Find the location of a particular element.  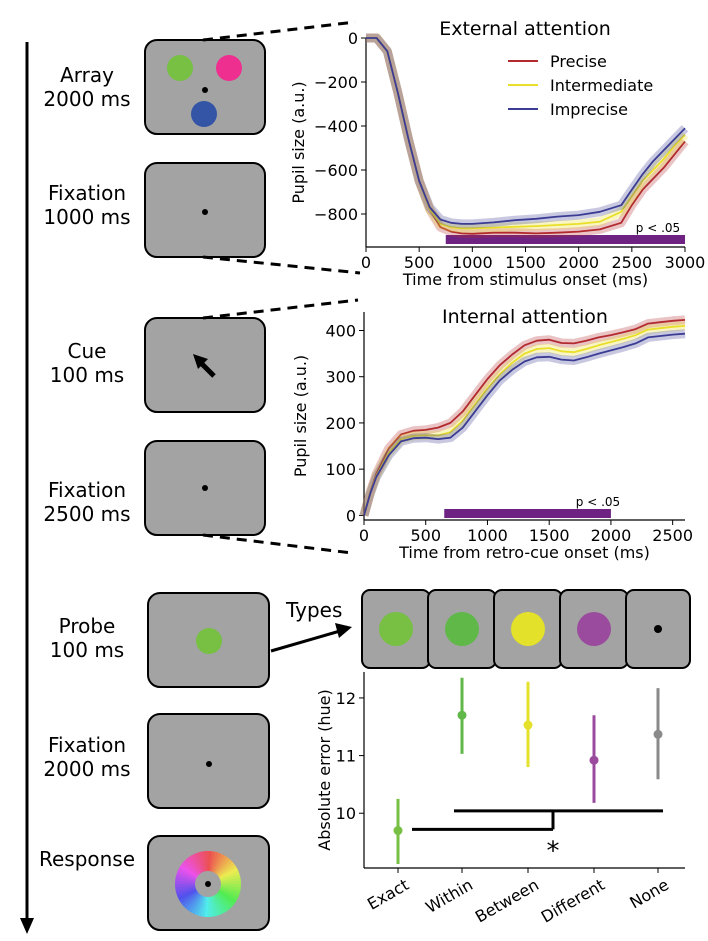

probe-dot is located at coordinates (209, 641).